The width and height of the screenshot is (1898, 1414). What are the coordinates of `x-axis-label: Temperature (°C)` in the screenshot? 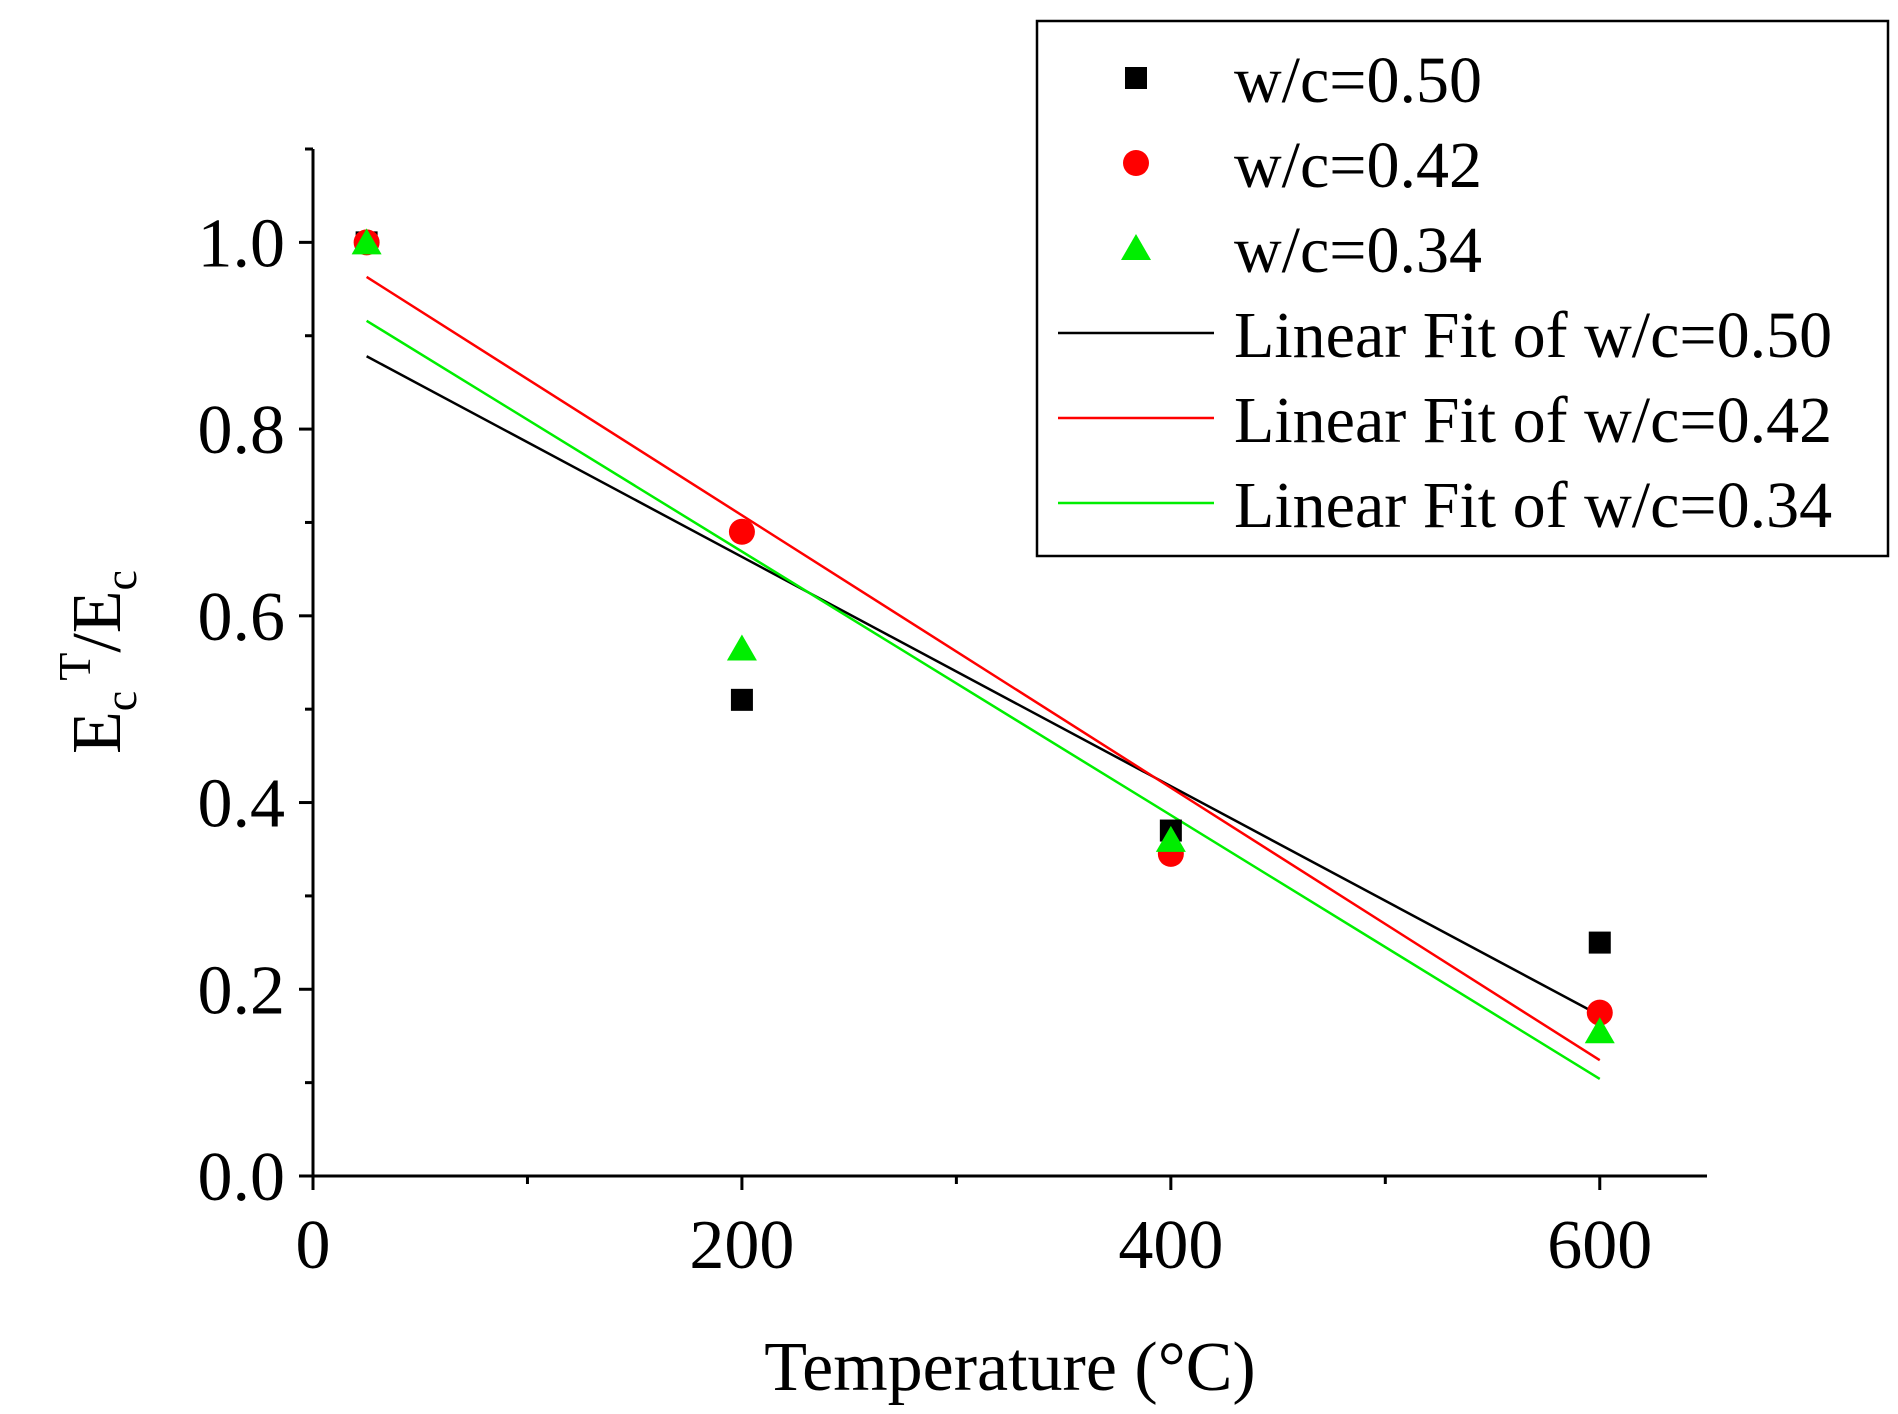 It's located at (1009, 1367).